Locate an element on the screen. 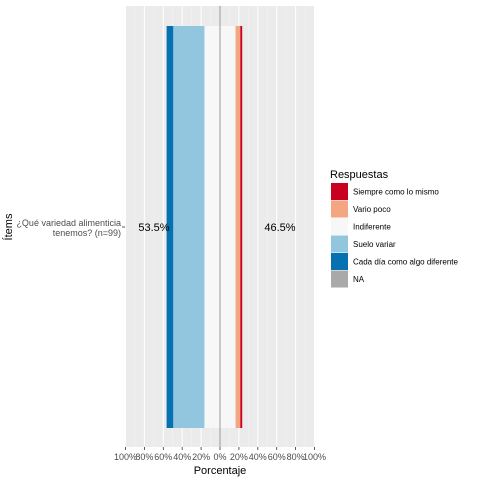  bar-segment-vario-poco is located at coordinates (238, 227).